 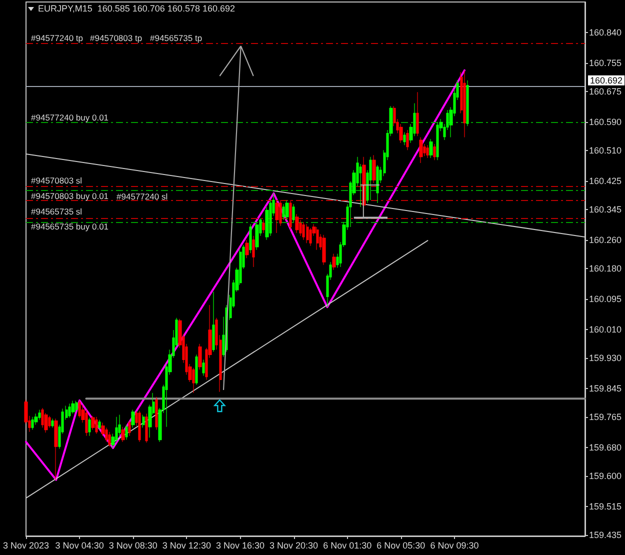 What do you see at coordinates (605, 121) in the screenshot?
I see `y-tick-label: 160.590` at bounding box center [605, 121].